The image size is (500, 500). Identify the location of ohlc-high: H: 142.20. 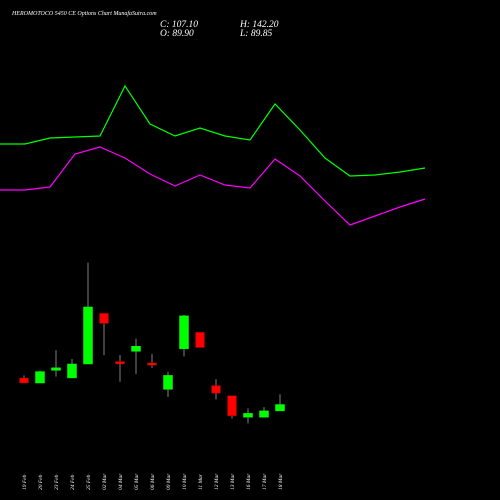
(259, 25).